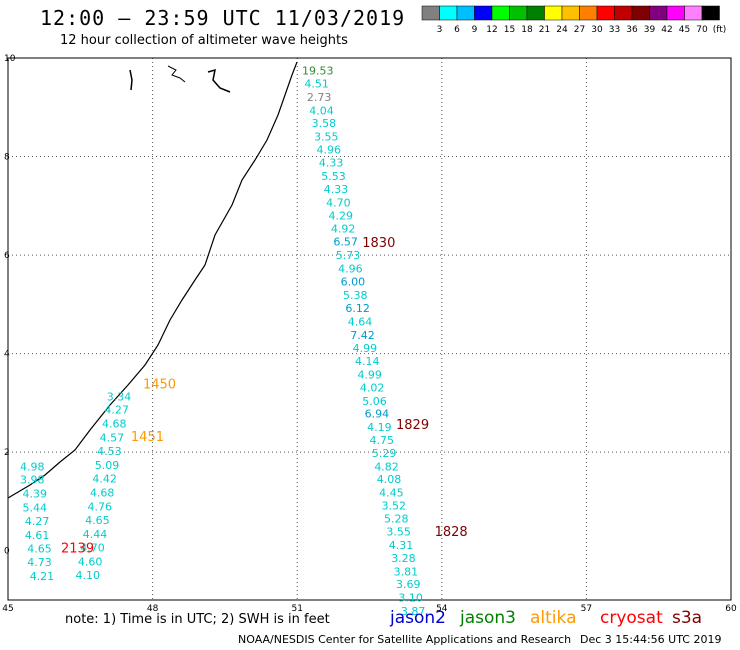 This screenshot has width=740, height=650. Describe the element at coordinates (39, 562) in the screenshot. I see `wave-height-value: 4.73` at that location.